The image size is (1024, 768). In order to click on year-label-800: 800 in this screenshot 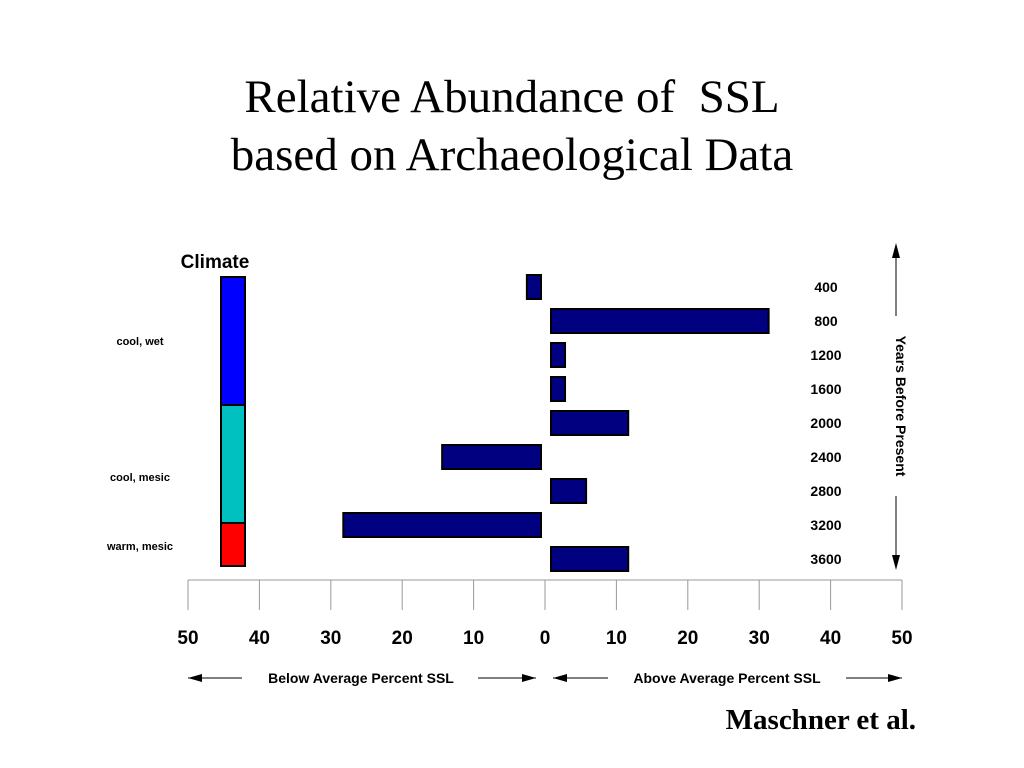, I will do `click(826, 321)`.